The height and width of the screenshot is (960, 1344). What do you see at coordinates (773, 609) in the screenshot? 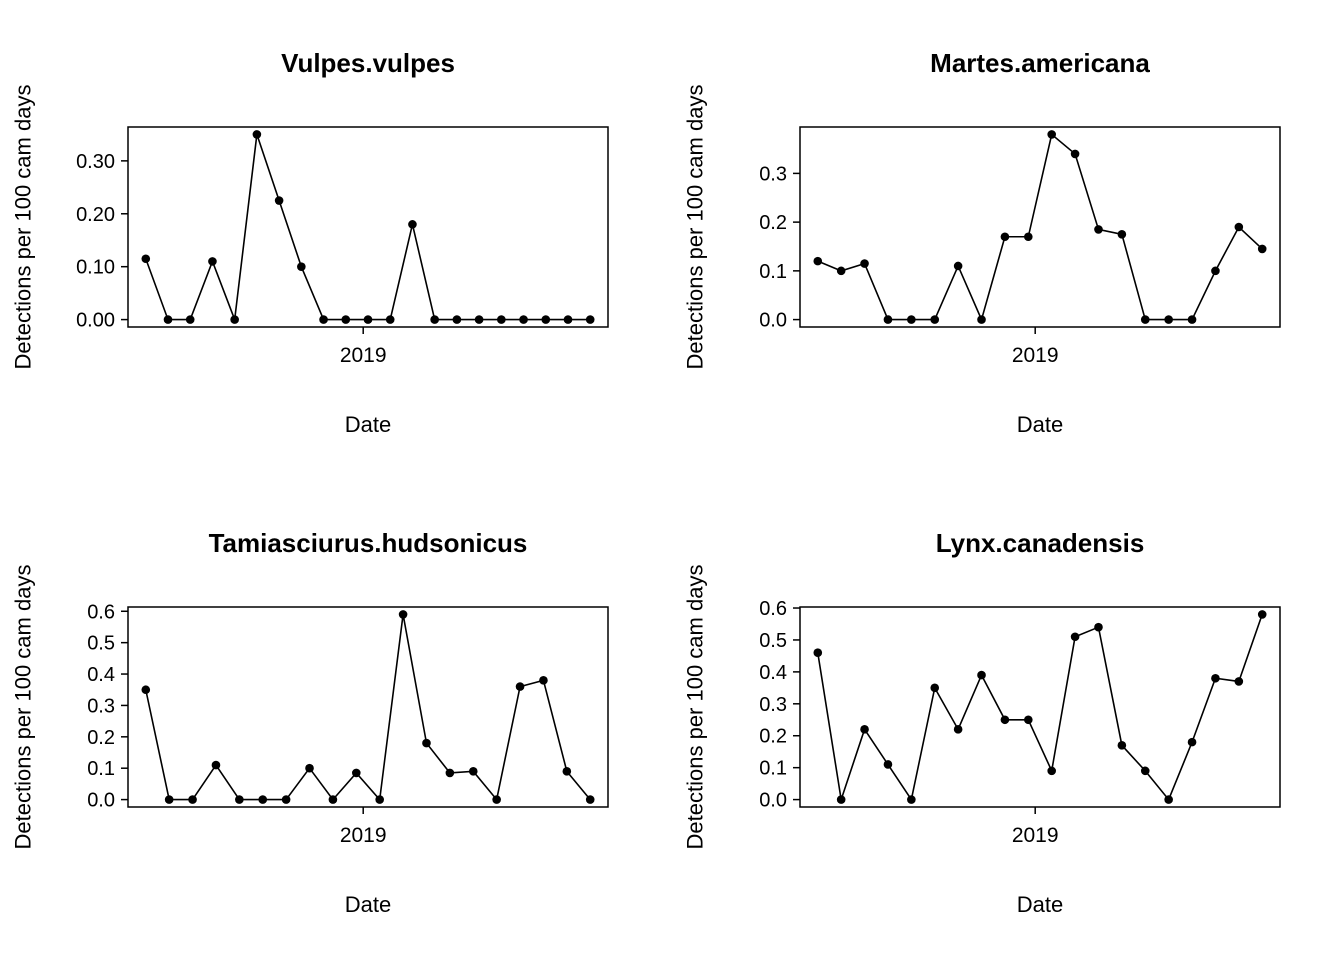
I see `y-tick-label: 0.6` at bounding box center [773, 609].